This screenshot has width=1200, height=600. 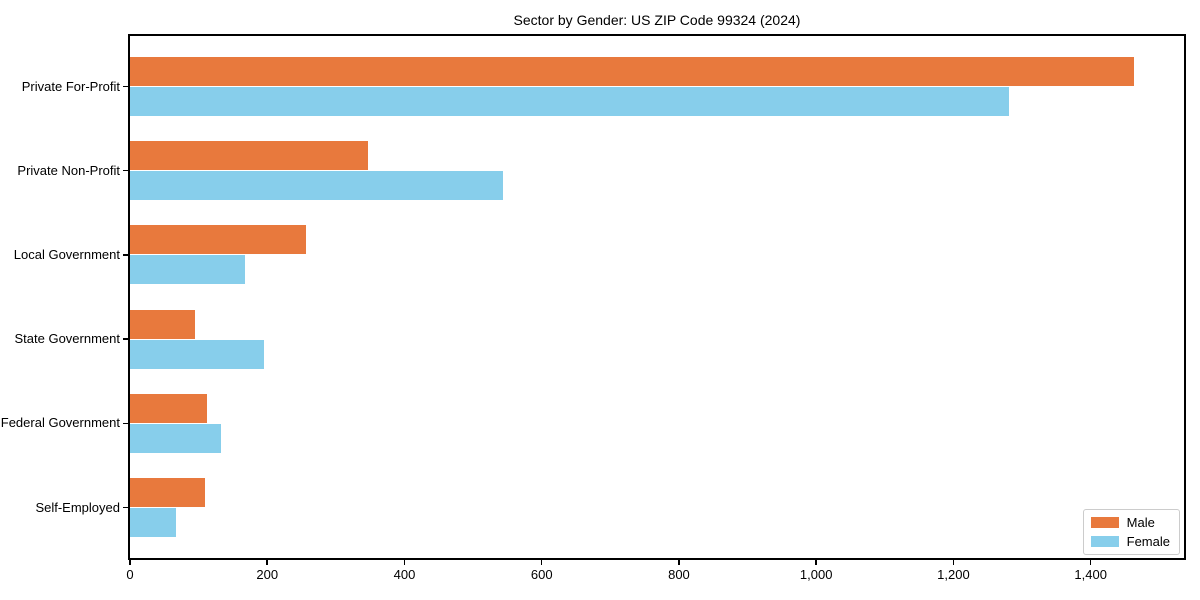 What do you see at coordinates (541, 574) in the screenshot?
I see `x-tick-label: 600` at bounding box center [541, 574].